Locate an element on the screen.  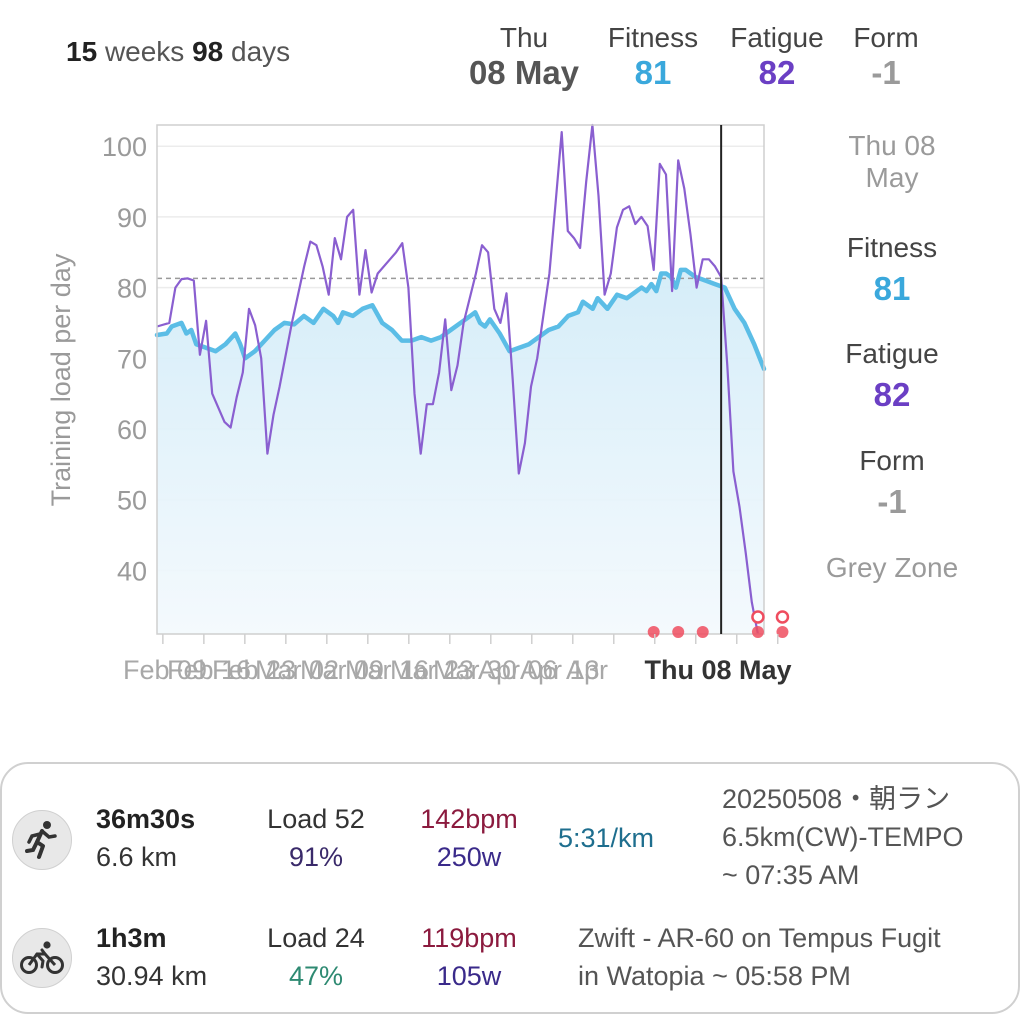
activity-1-load: Load 52 91% is located at coordinates (316, 838).